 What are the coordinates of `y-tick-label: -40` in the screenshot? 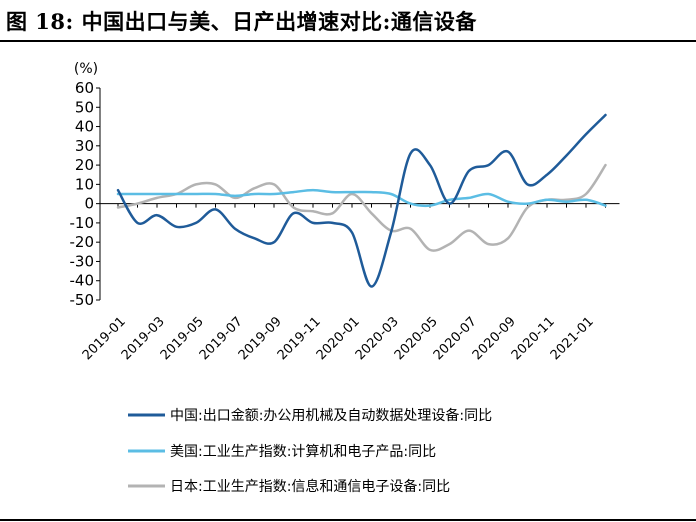 It's located at (82, 281).